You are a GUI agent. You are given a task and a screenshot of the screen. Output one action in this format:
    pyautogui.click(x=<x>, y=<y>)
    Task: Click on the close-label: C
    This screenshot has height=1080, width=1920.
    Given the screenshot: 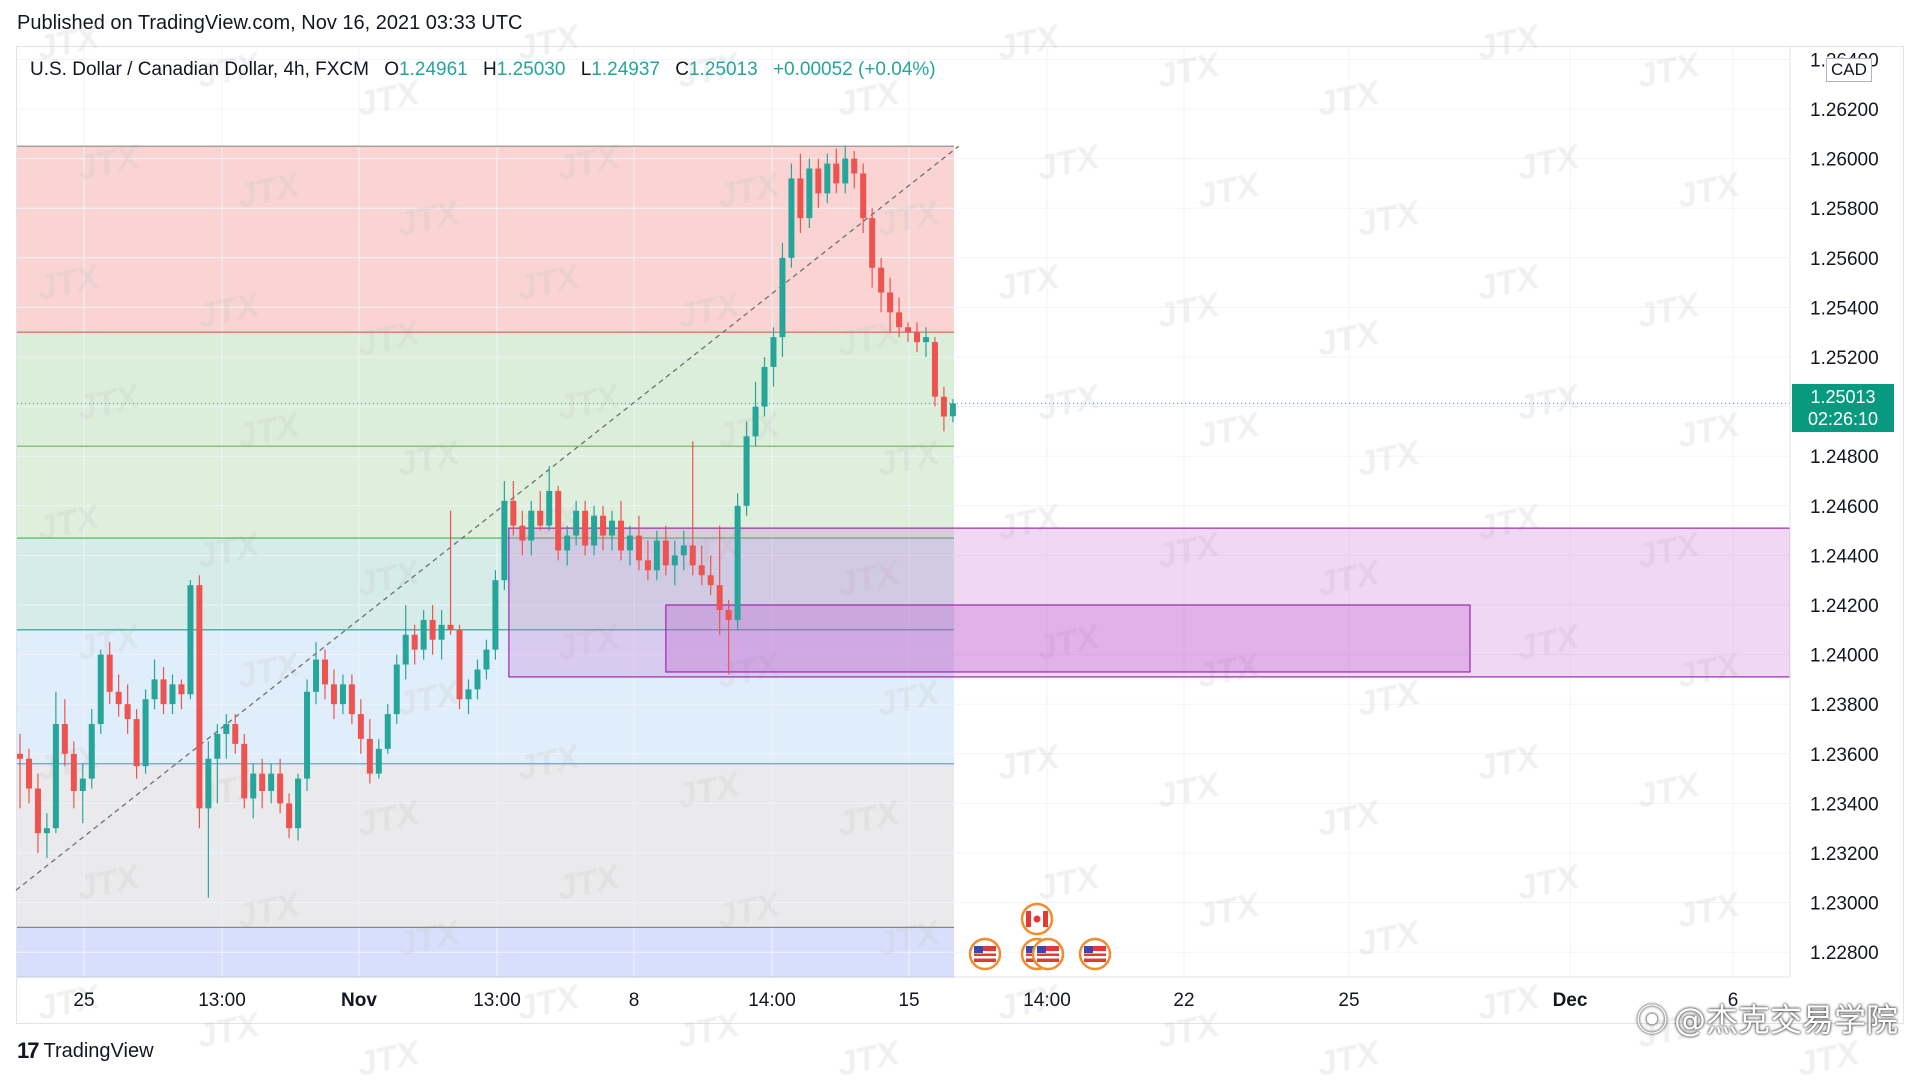 What is the action you would take?
    pyautogui.click(x=682, y=69)
    